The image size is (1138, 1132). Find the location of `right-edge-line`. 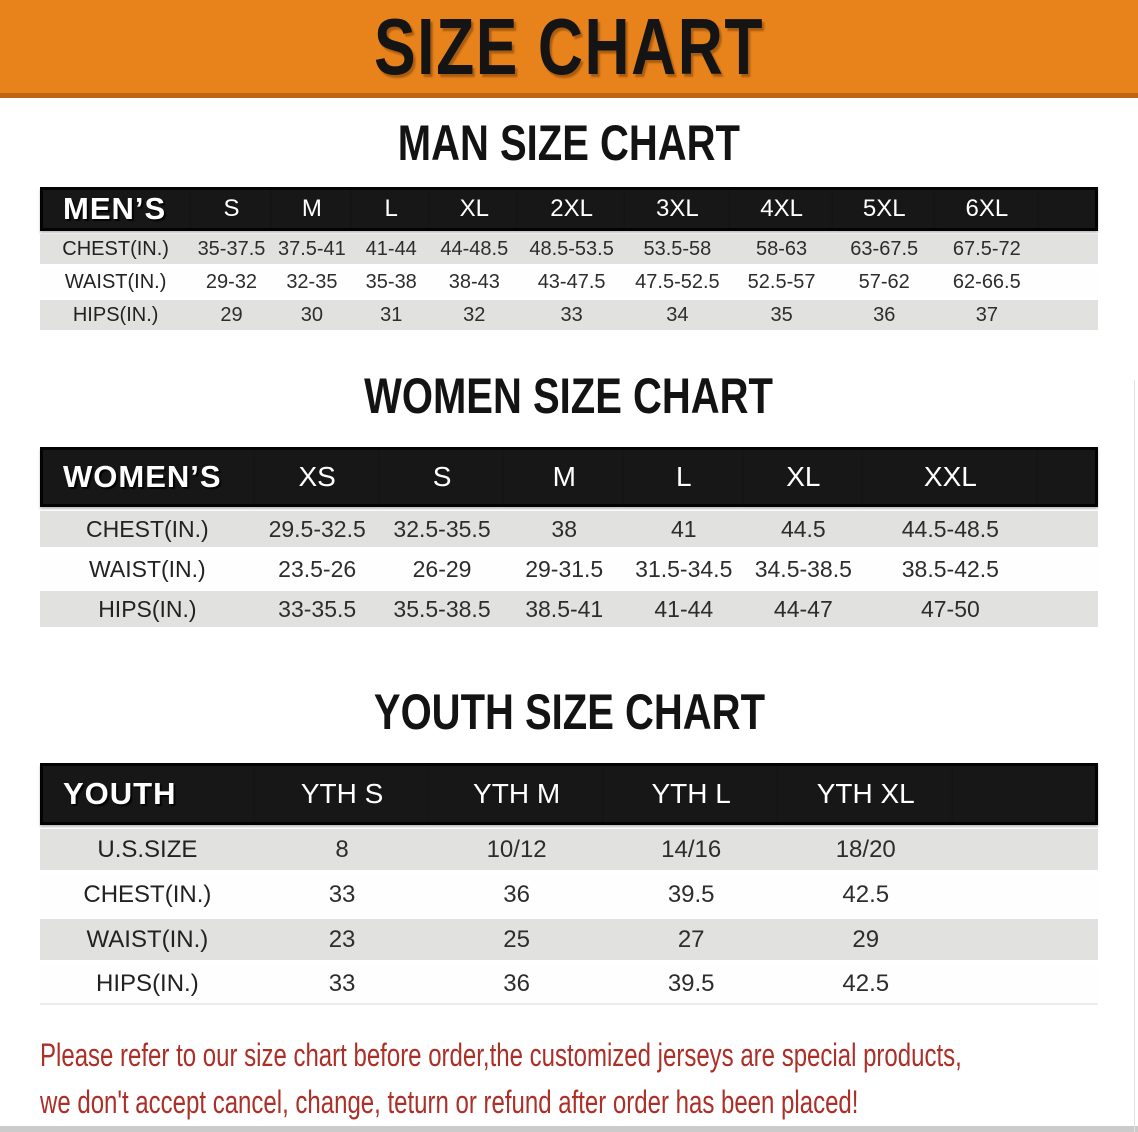

right-edge-line is located at coordinates (1134, 756).